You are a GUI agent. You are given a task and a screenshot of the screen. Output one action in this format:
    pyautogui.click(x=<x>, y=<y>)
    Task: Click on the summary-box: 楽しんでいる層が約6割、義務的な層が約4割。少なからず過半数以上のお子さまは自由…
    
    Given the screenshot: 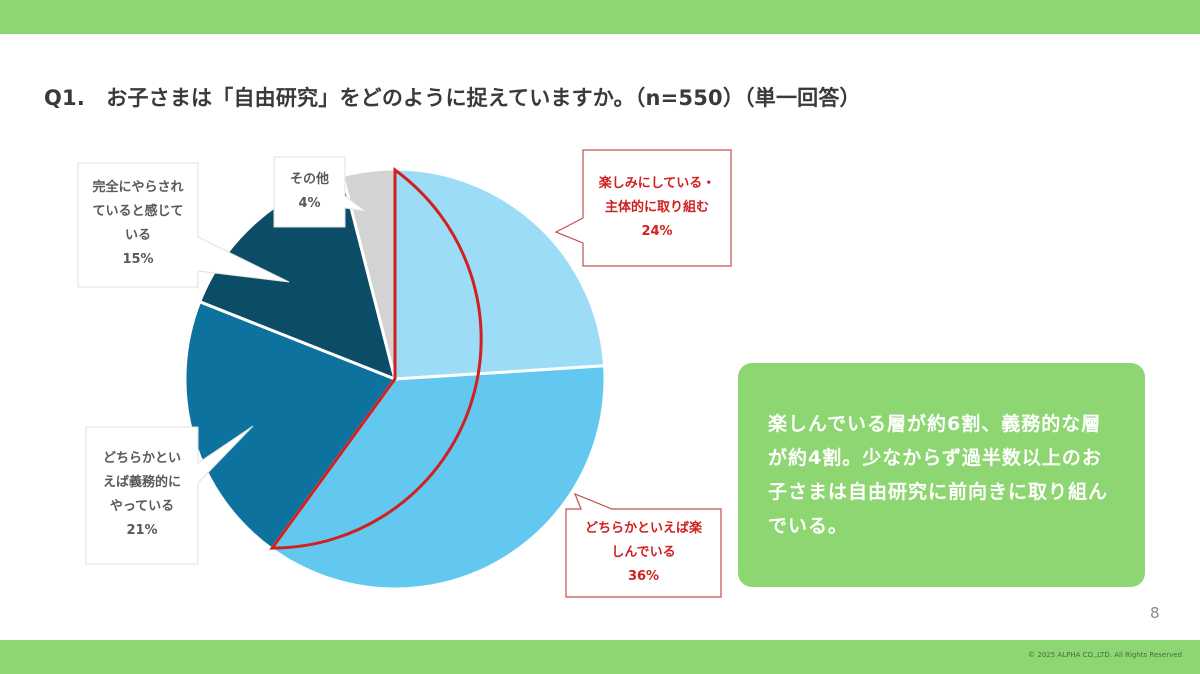 What is the action you would take?
    pyautogui.click(x=941, y=475)
    